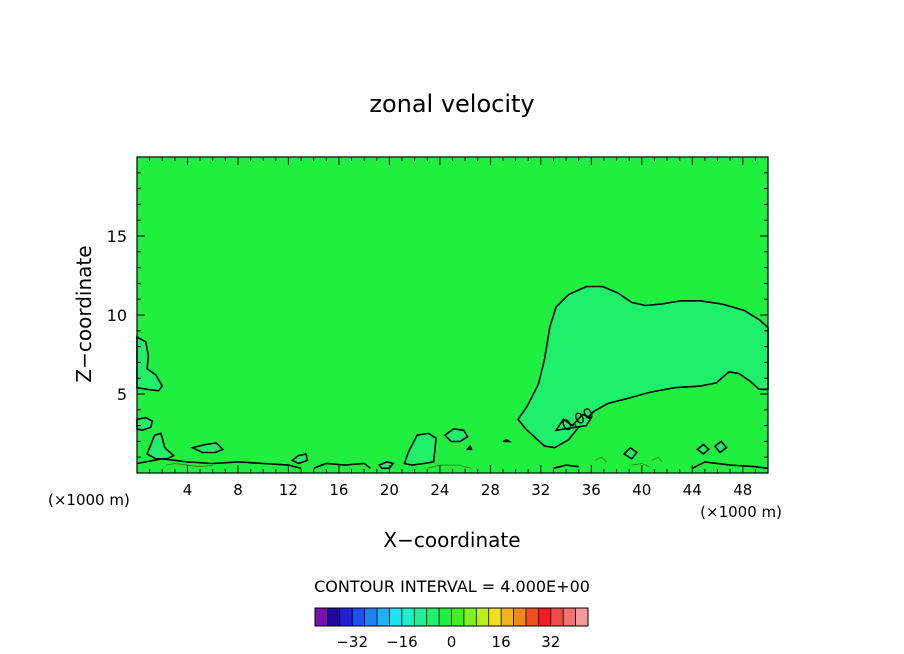 The height and width of the screenshot is (654, 904). I want to click on colorbar-tick-labels: −32 −16 0 16 32, so click(448, 642).